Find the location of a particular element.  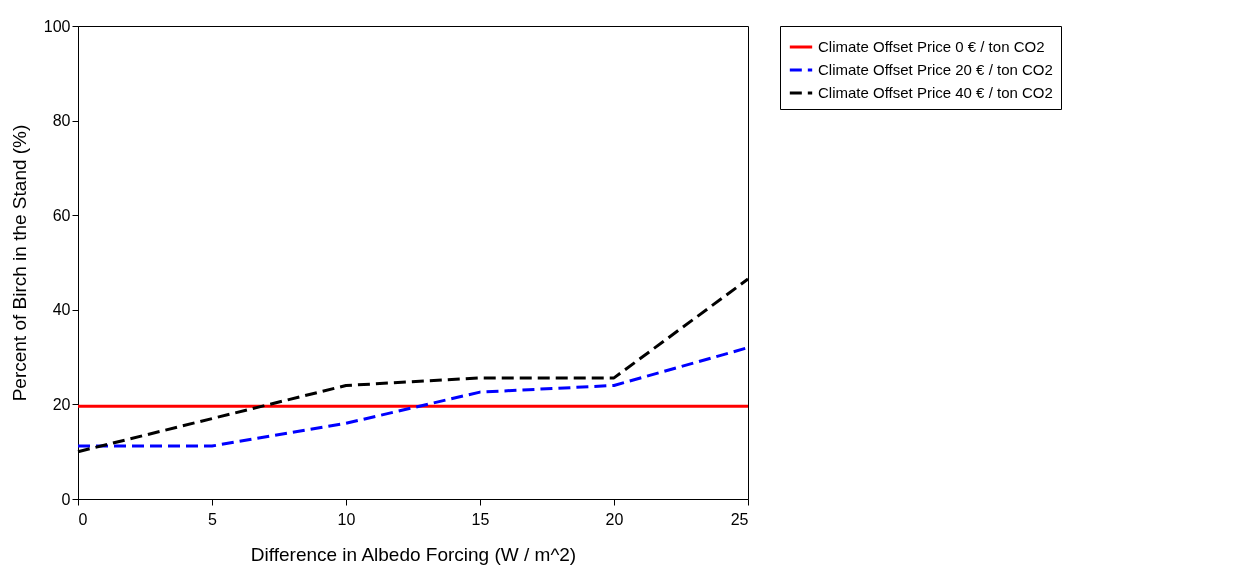

legend-label: Climate Offset Price 0 € / ton CO2 is located at coordinates (931, 46).